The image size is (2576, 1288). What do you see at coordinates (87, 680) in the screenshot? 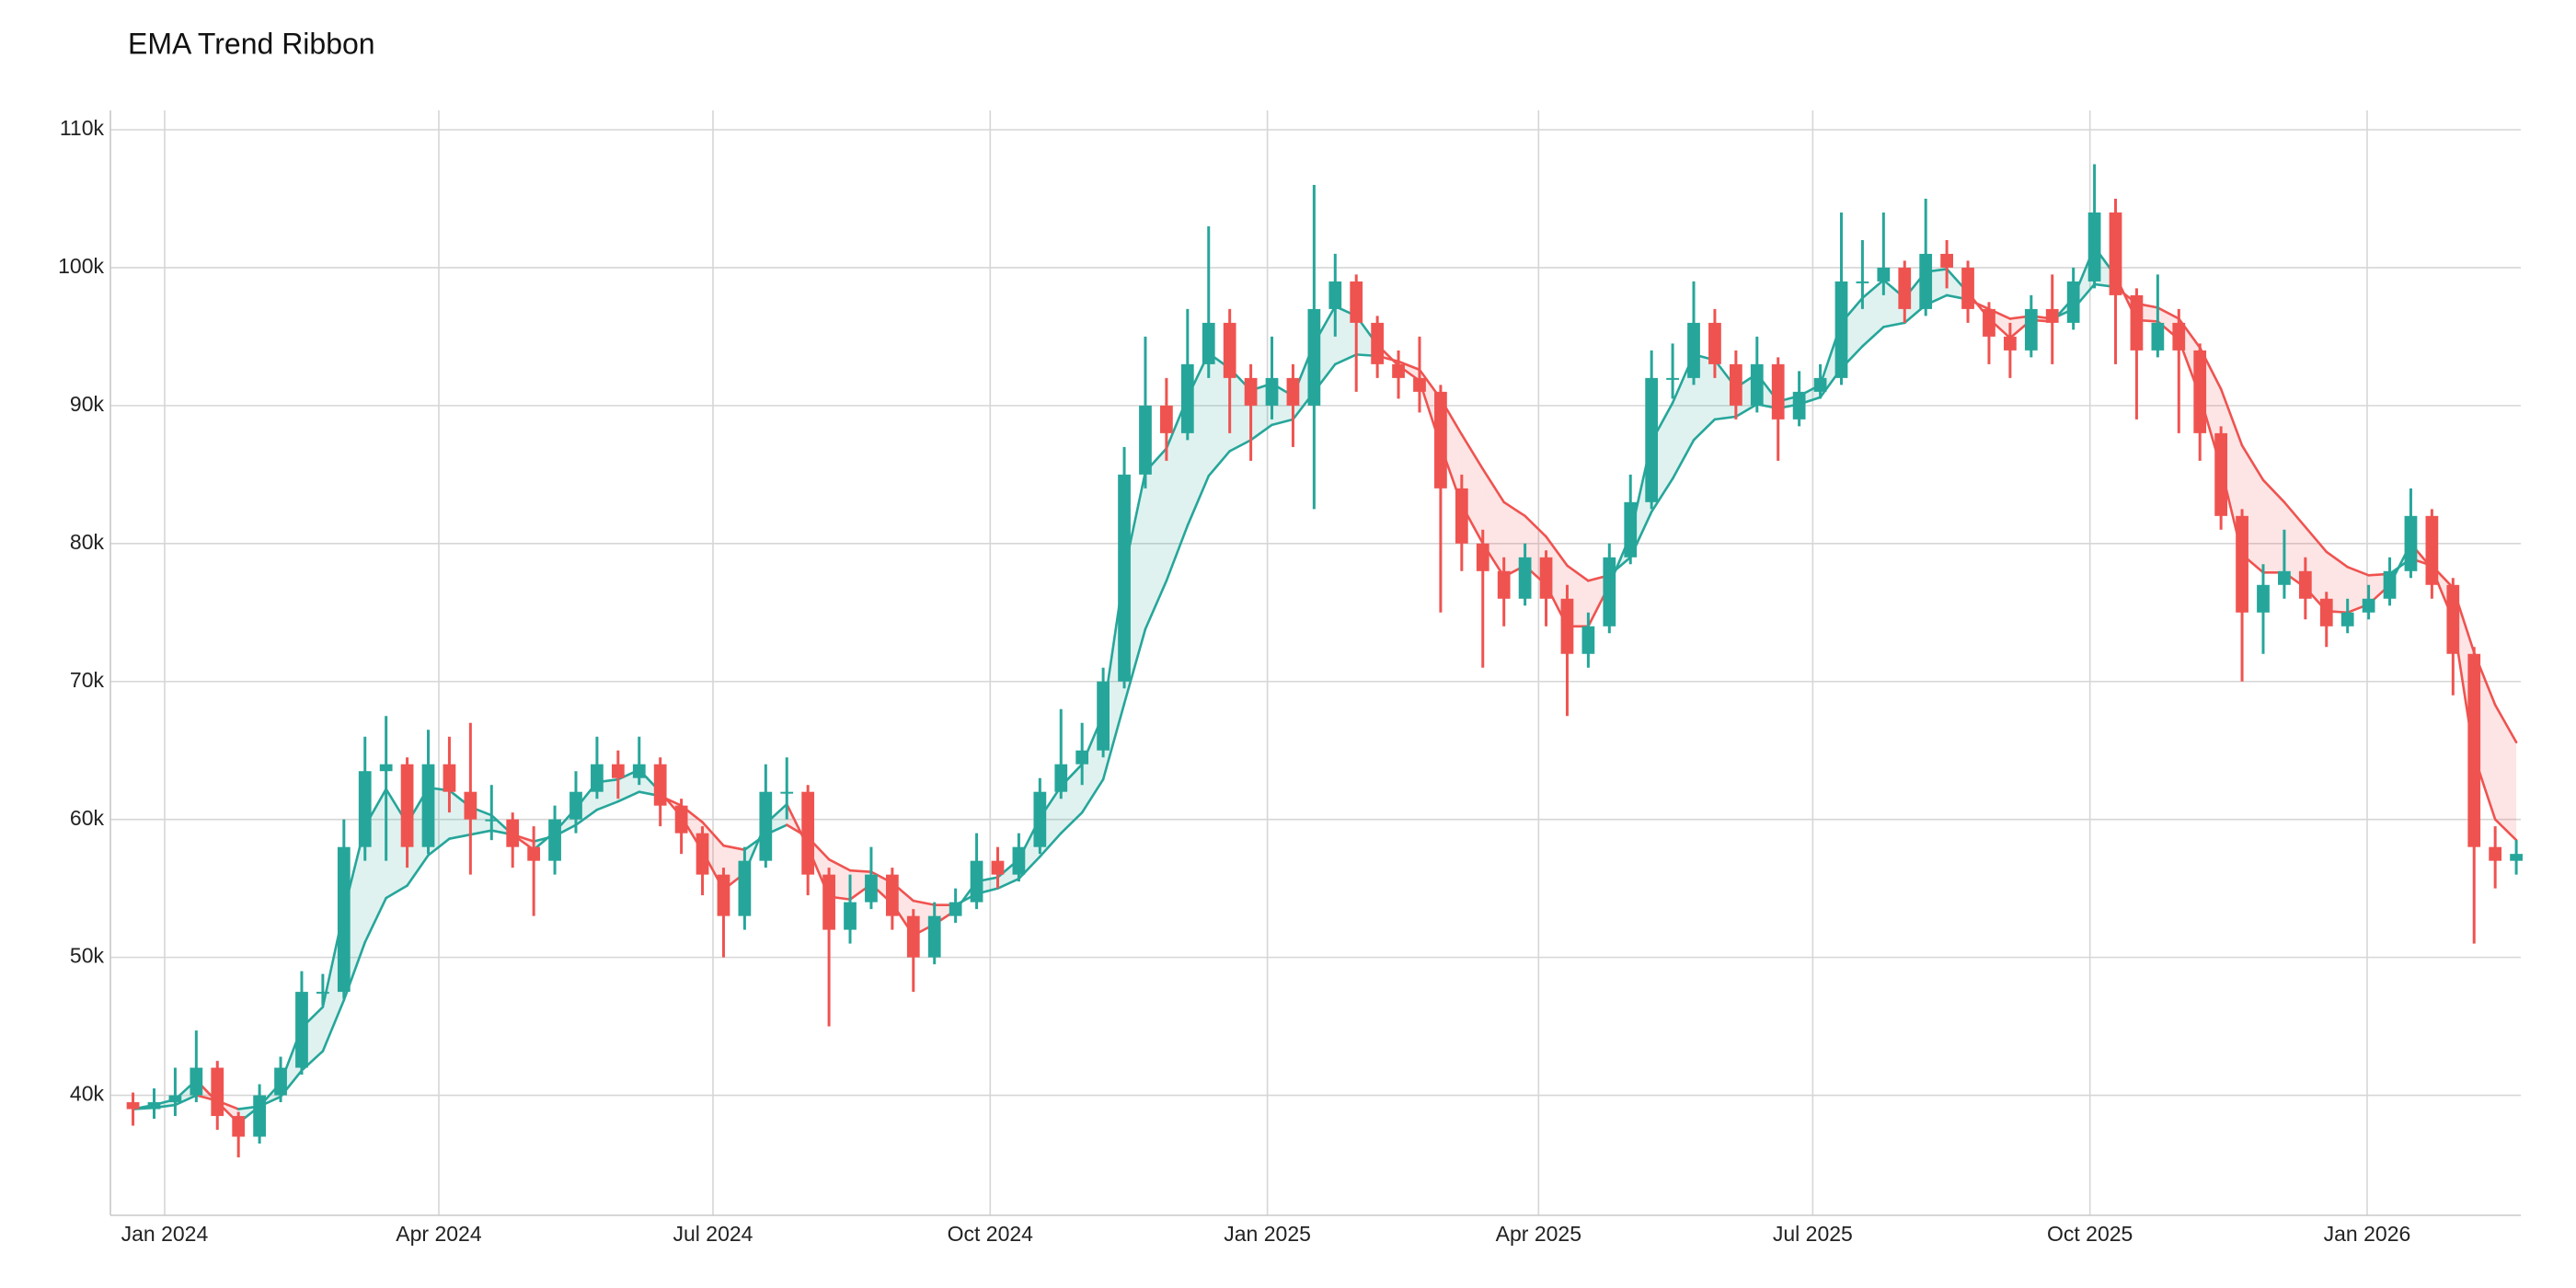
I see `y-tick-label: 70k` at bounding box center [87, 680].